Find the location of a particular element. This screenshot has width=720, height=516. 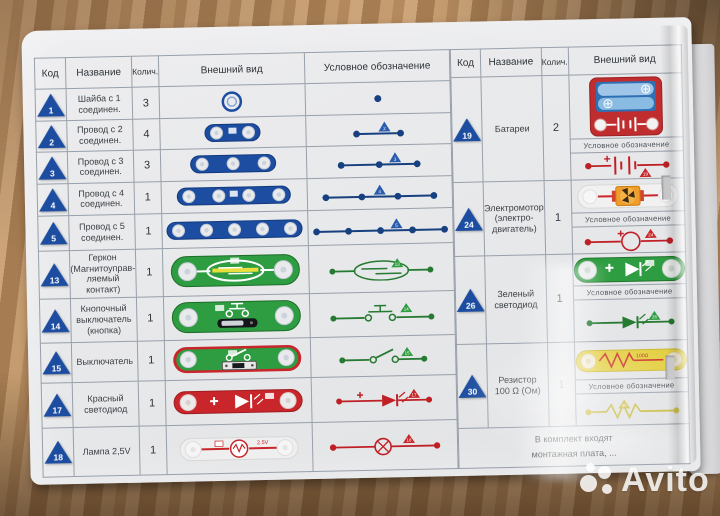

name-cell: Геркон (Магнитоуправ-ляемый контакт) is located at coordinates (103, 273).